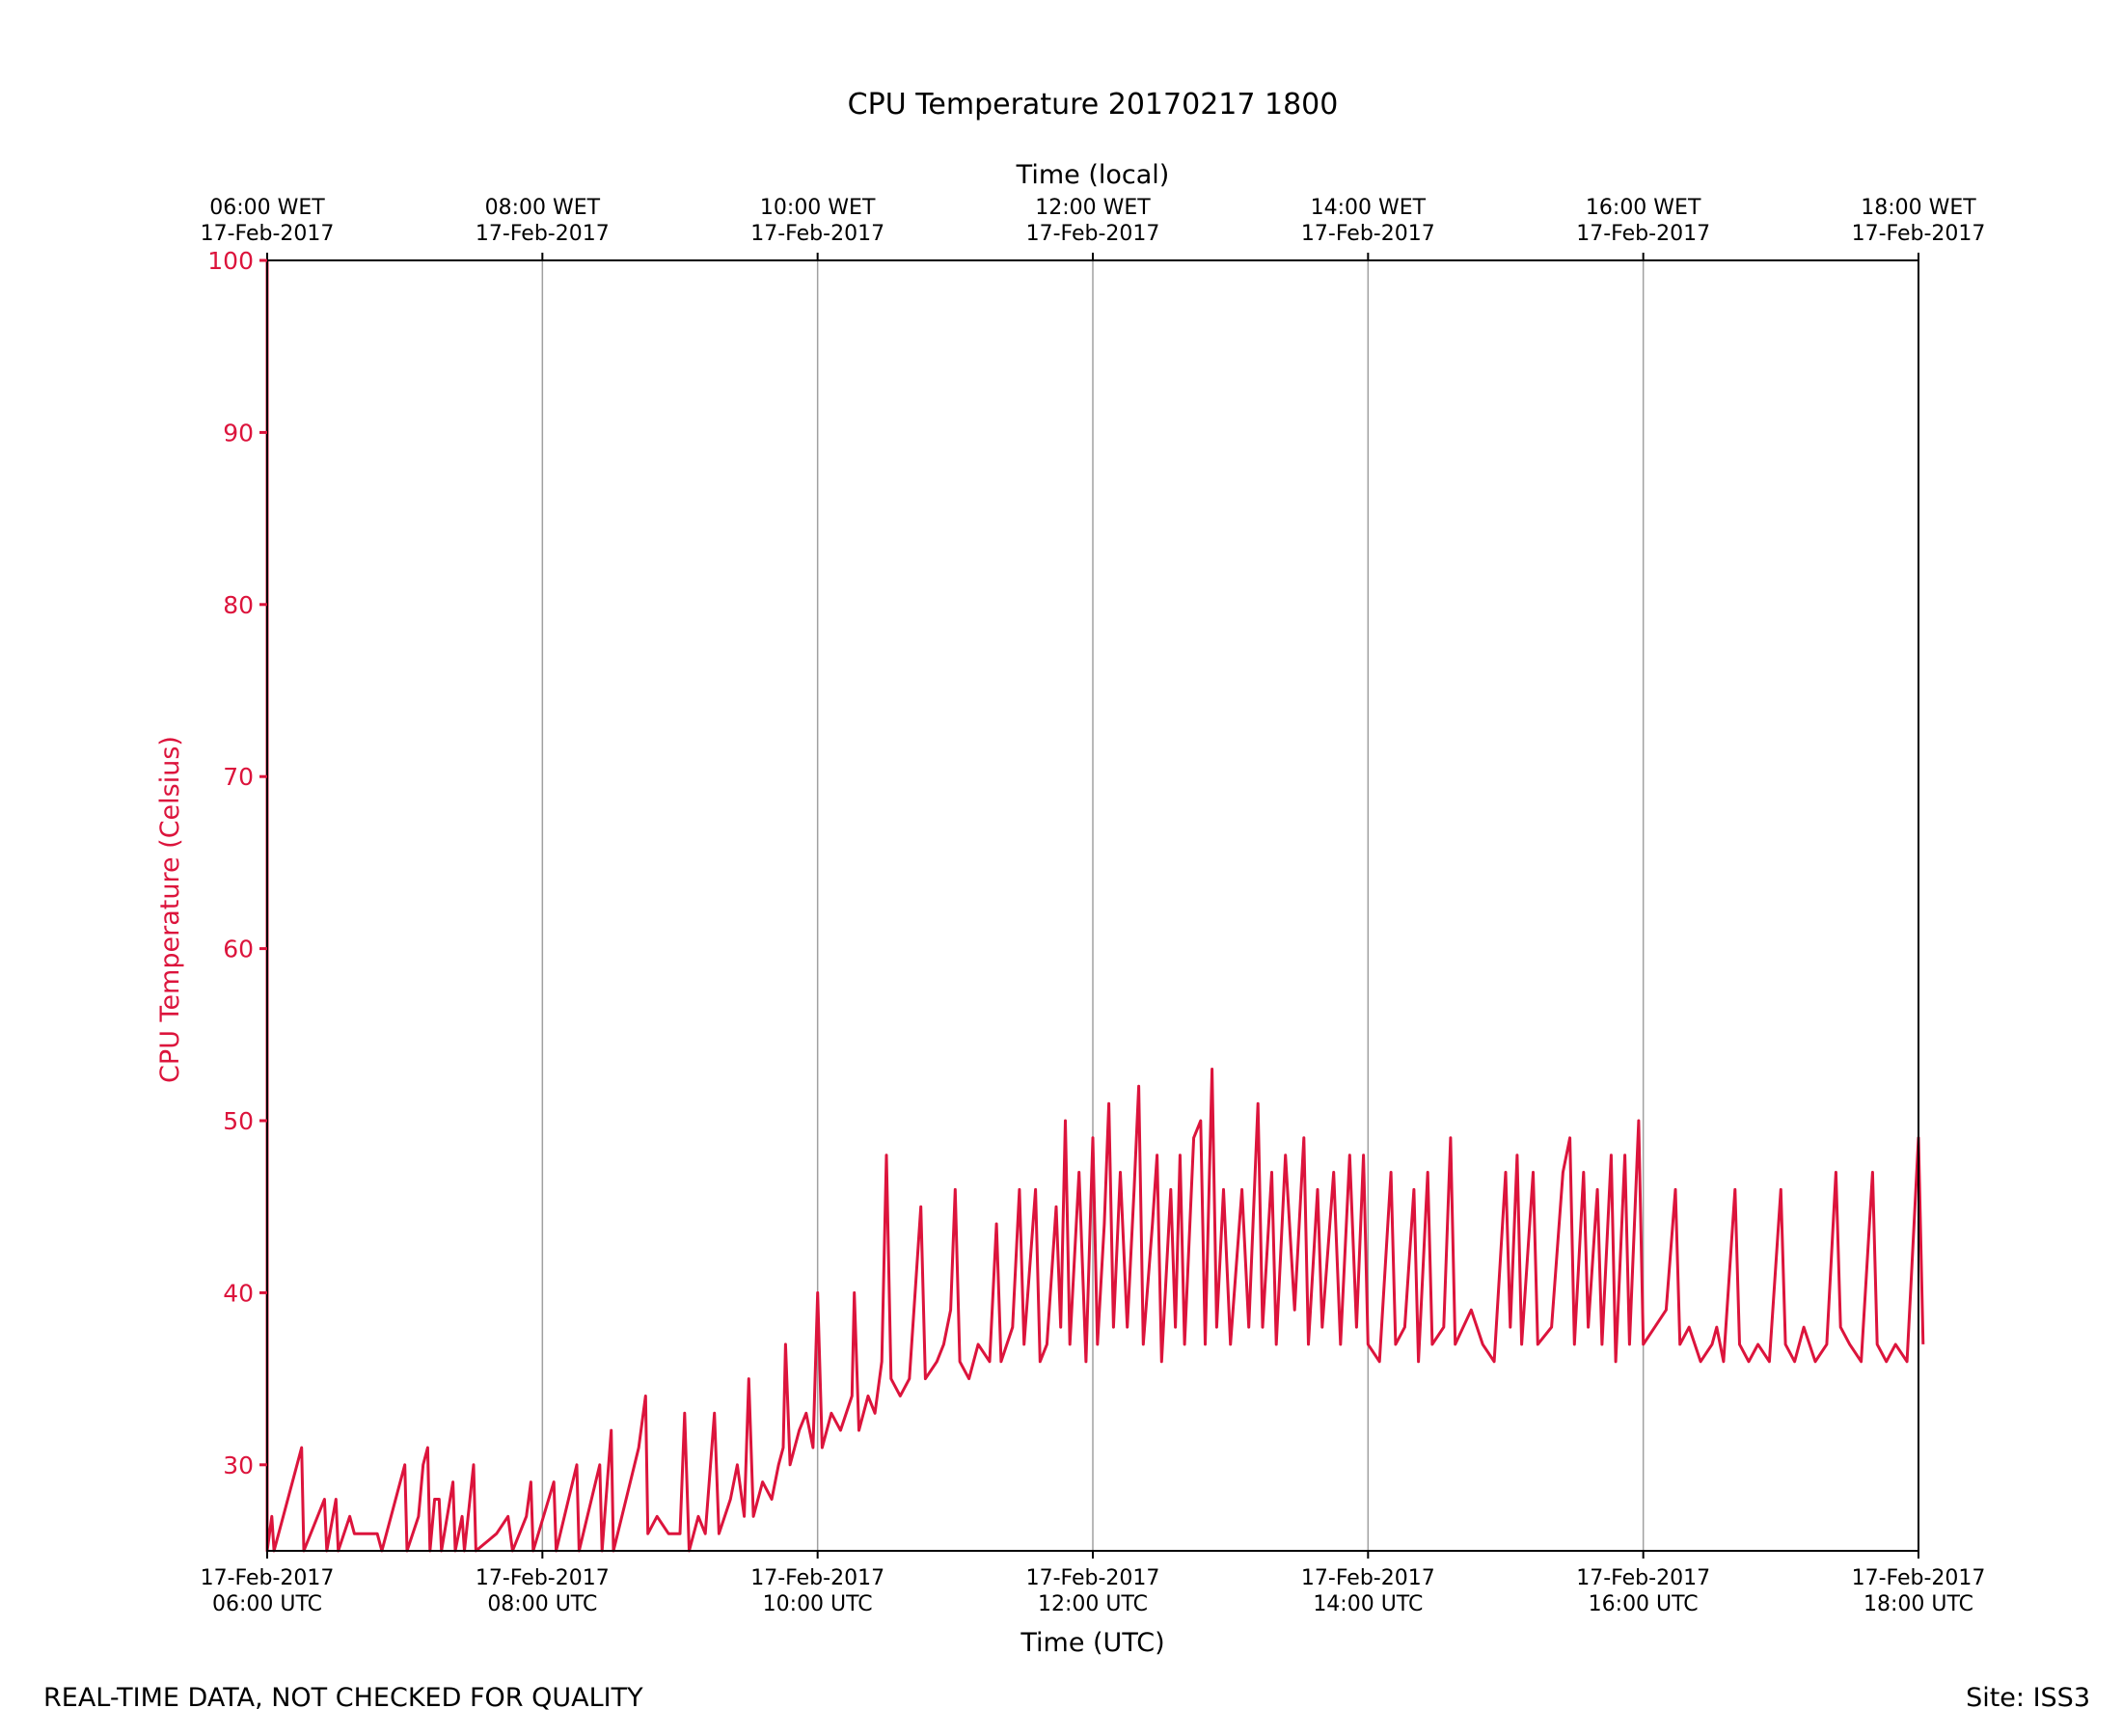  What do you see at coordinates (239, 1465) in the screenshot?
I see `y-tick-label: 30` at bounding box center [239, 1465].